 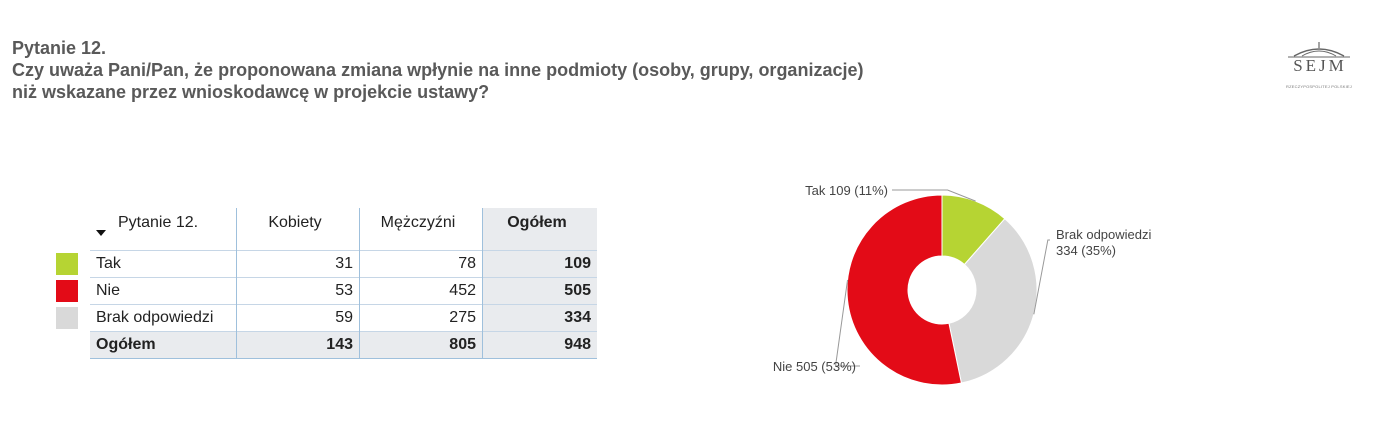 I want to click on cell-total: 505, so click(x=539, y=291).